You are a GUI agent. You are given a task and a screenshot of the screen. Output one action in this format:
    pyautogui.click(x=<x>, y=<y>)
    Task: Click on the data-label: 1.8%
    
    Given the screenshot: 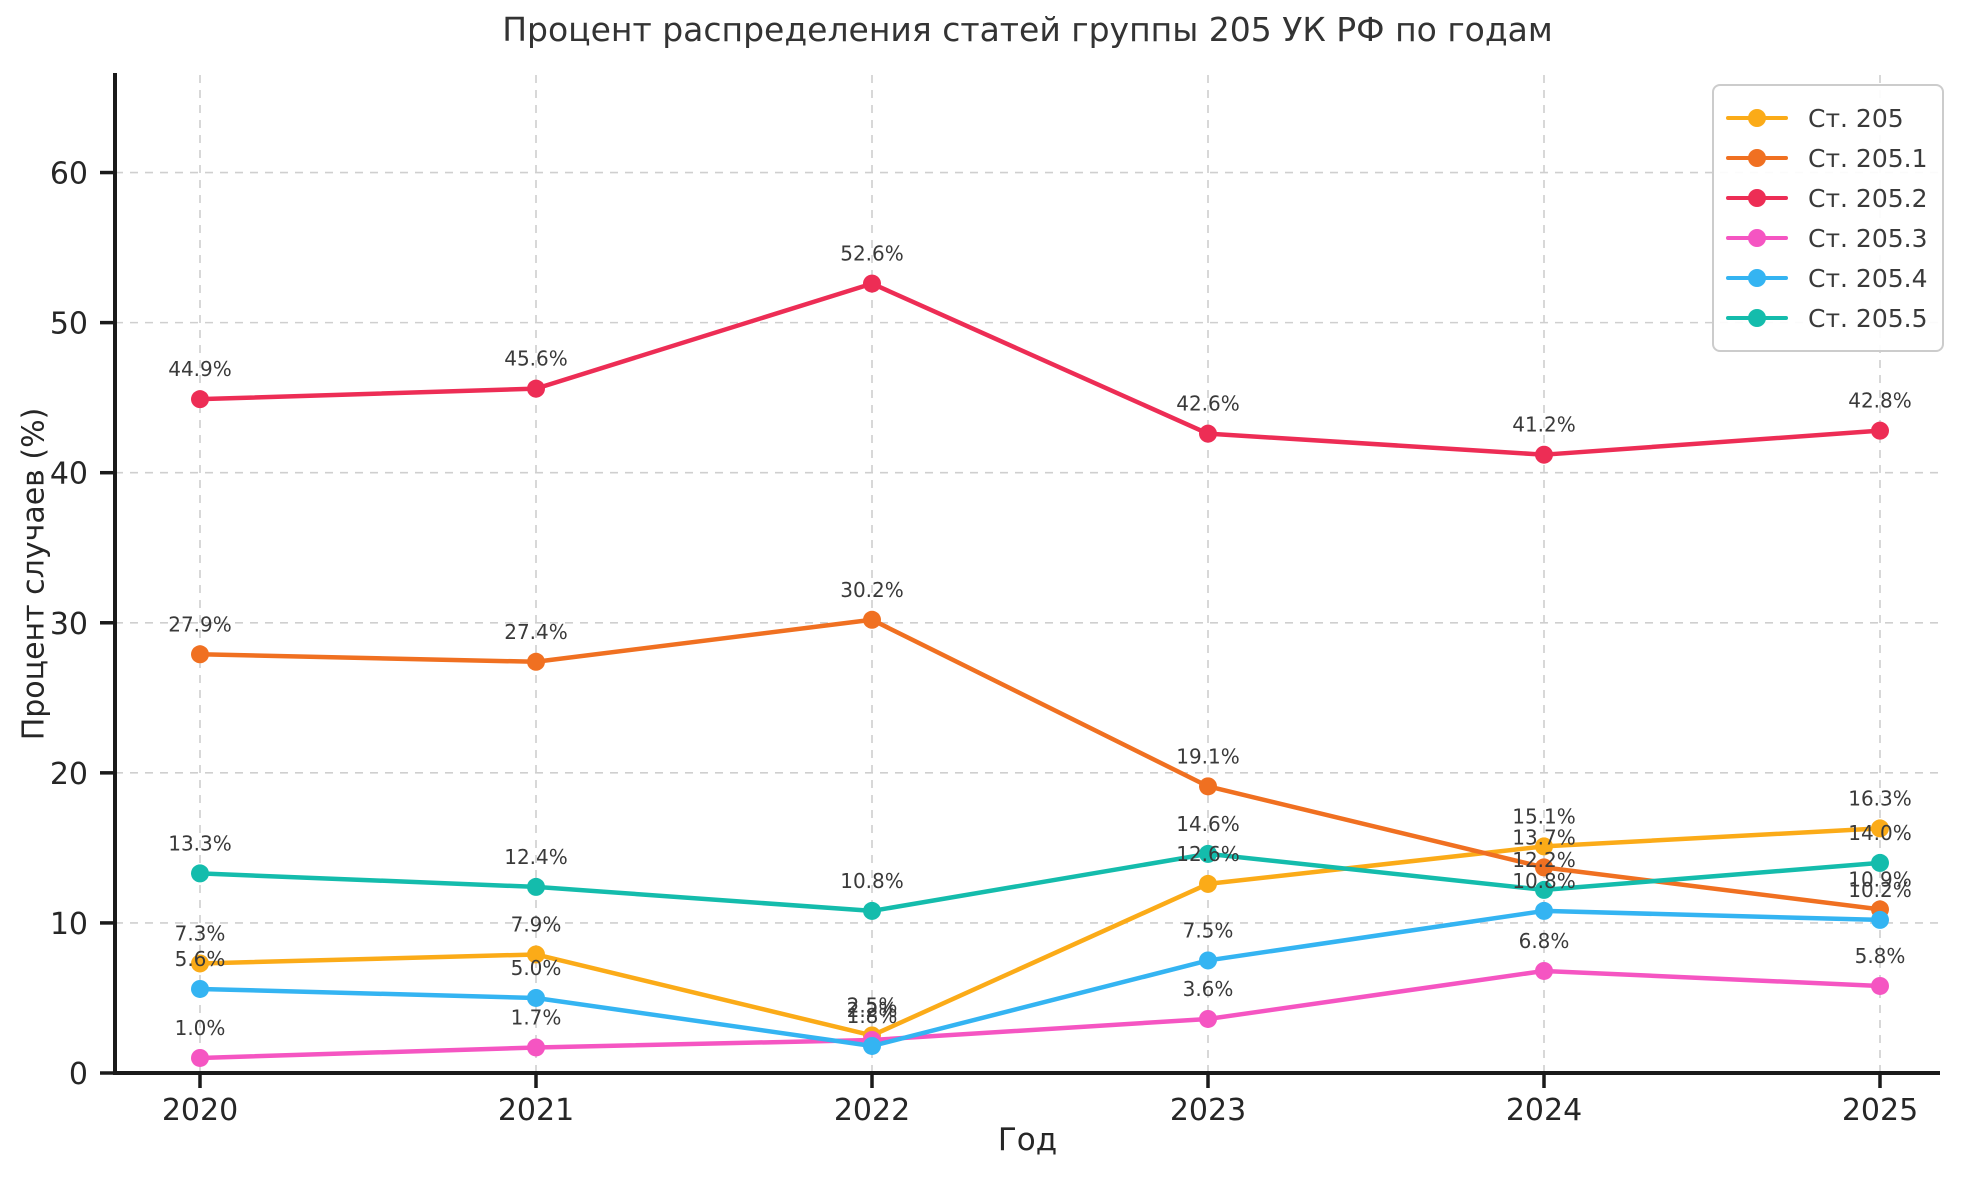 What is the action you would take?
    pyautogui.click(x=872, y=1016)
    